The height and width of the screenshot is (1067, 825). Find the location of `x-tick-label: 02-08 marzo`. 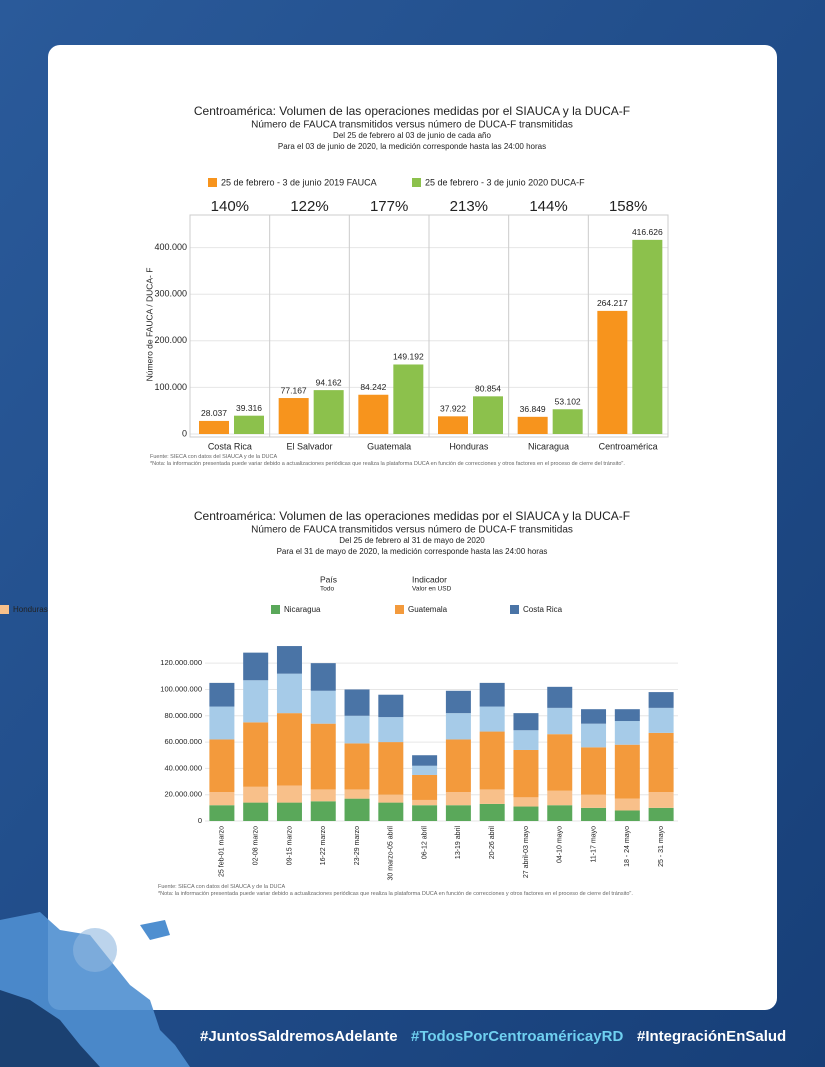

x-tick-label: 02-08 marzo is located at coordinates (256, 845).